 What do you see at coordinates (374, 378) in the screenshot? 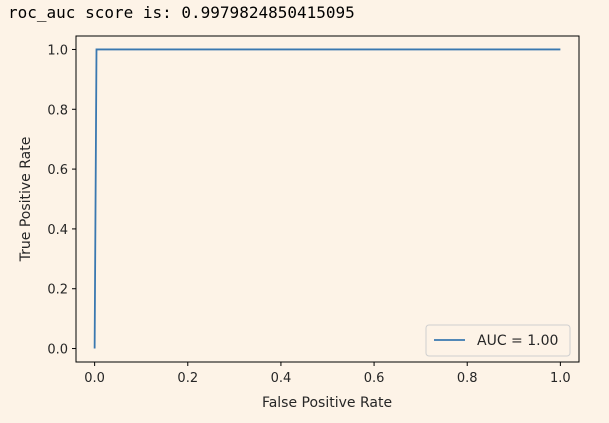
I see `x-tick-label: 0.6` at bounding box center [374, 378].